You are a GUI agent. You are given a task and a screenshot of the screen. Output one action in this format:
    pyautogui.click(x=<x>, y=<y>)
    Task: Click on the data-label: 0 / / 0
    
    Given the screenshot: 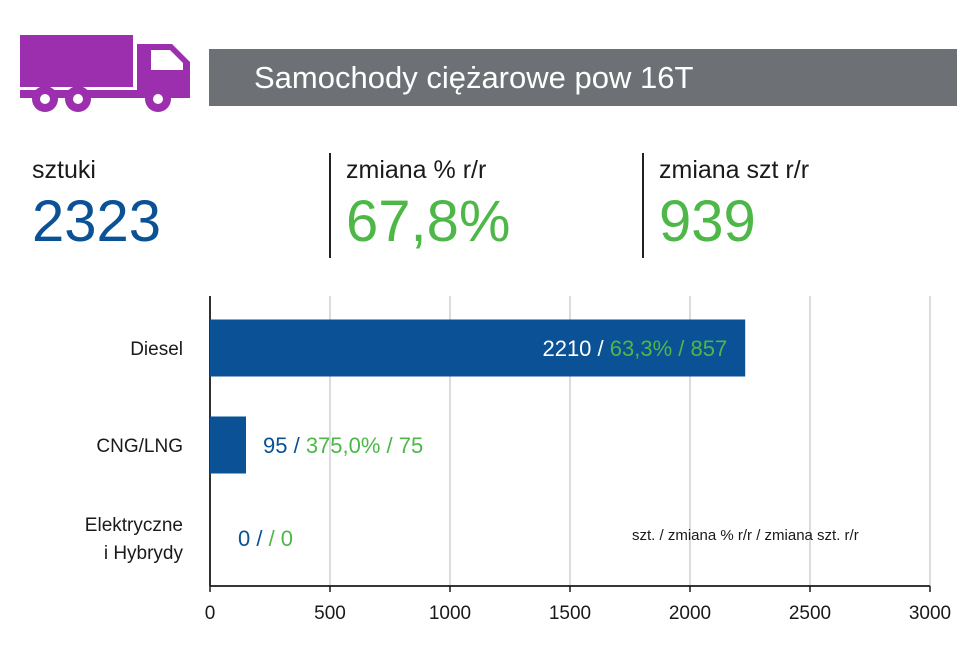 What is the action you would take?
    pyautogui.click(x=265, y=538)
    